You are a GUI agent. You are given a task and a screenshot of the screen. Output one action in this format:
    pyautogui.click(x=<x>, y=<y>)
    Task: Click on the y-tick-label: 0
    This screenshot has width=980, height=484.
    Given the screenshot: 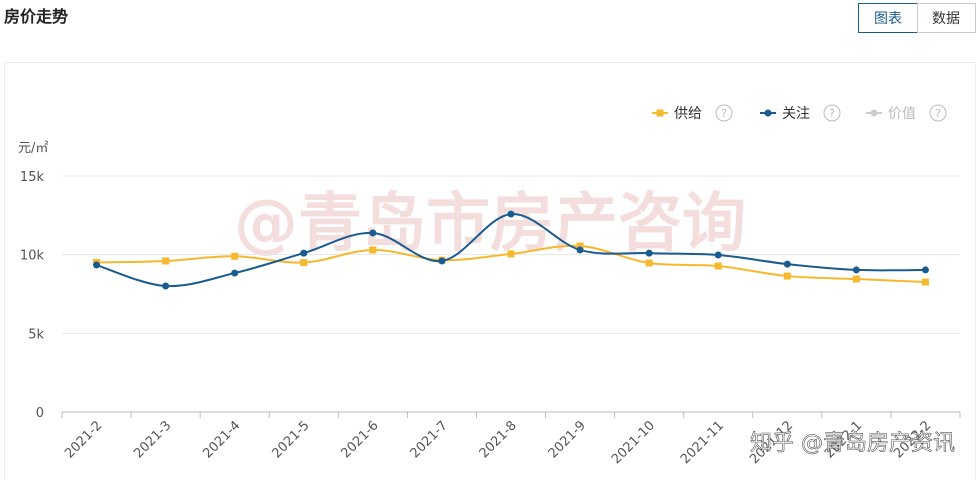 What is the action you would take?
    pyautogui.click(x=40, y=413)
    